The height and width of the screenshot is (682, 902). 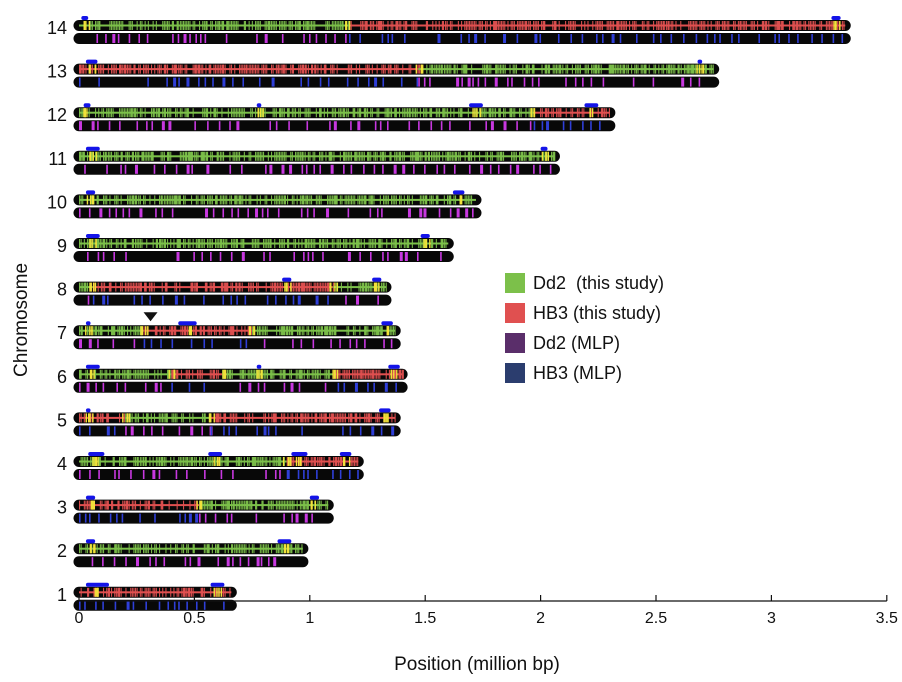 I want to click on x-tick-label: 2.5, so click(x=656, y=618).